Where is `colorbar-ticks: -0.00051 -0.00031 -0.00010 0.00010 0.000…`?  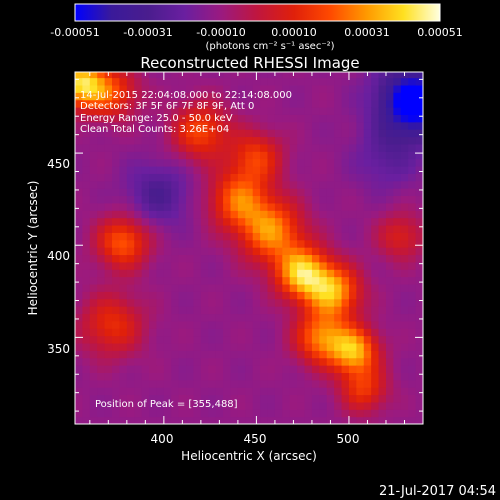 colorbar-ticks: -0.00051 -0.00031 -0.00010 0.00010 0.000… is located at coordinates (256, 32).